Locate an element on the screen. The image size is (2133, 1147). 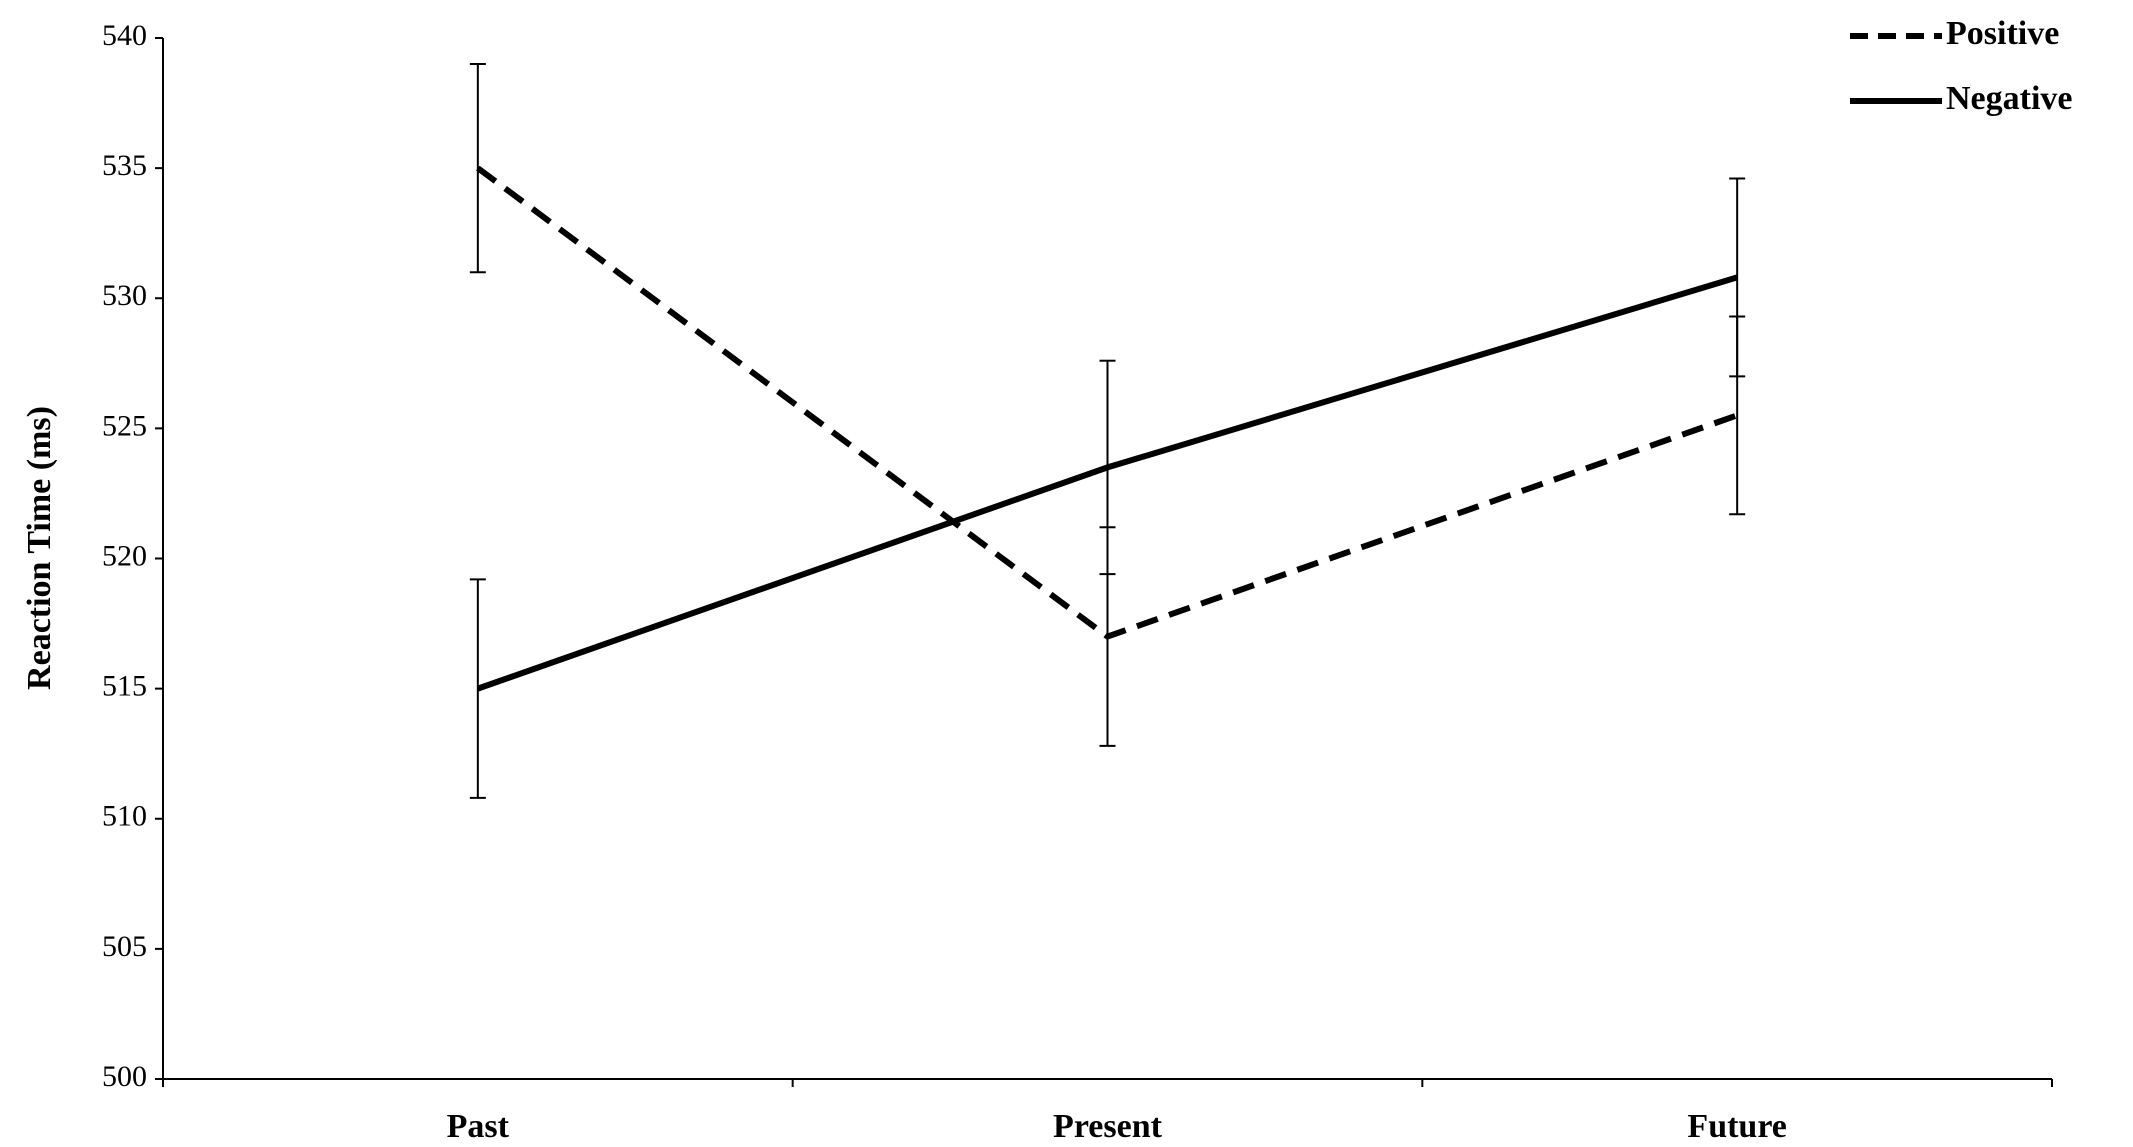
x-tick-label: Present is located at coordinates (1108, 1126).